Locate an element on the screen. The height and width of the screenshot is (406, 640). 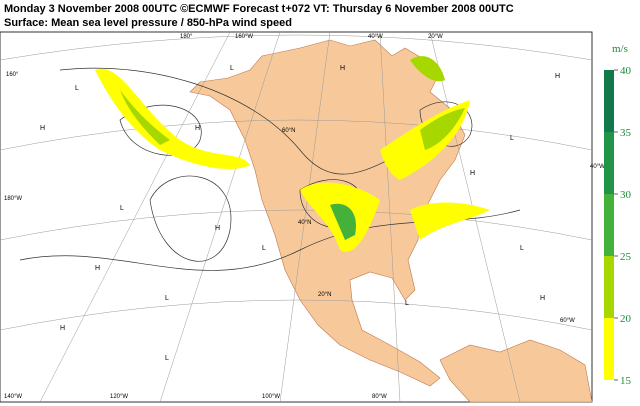
geo-label: 160°W is located at coordinates (244, 37).